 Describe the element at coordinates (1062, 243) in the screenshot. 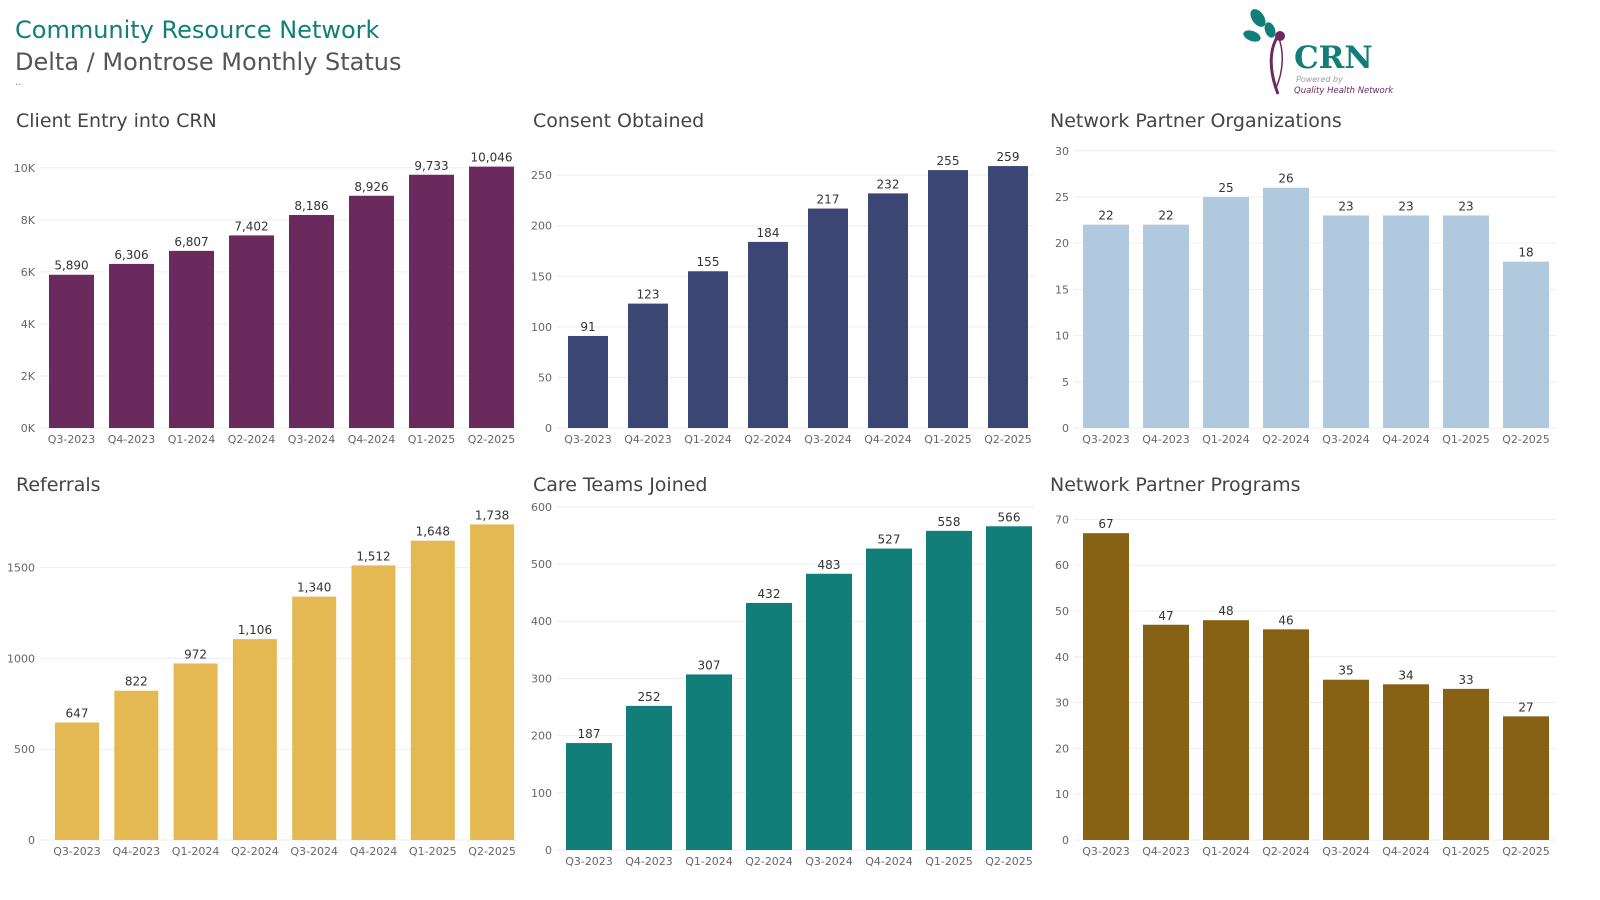

I see `y-tick-label: 20` at that location.